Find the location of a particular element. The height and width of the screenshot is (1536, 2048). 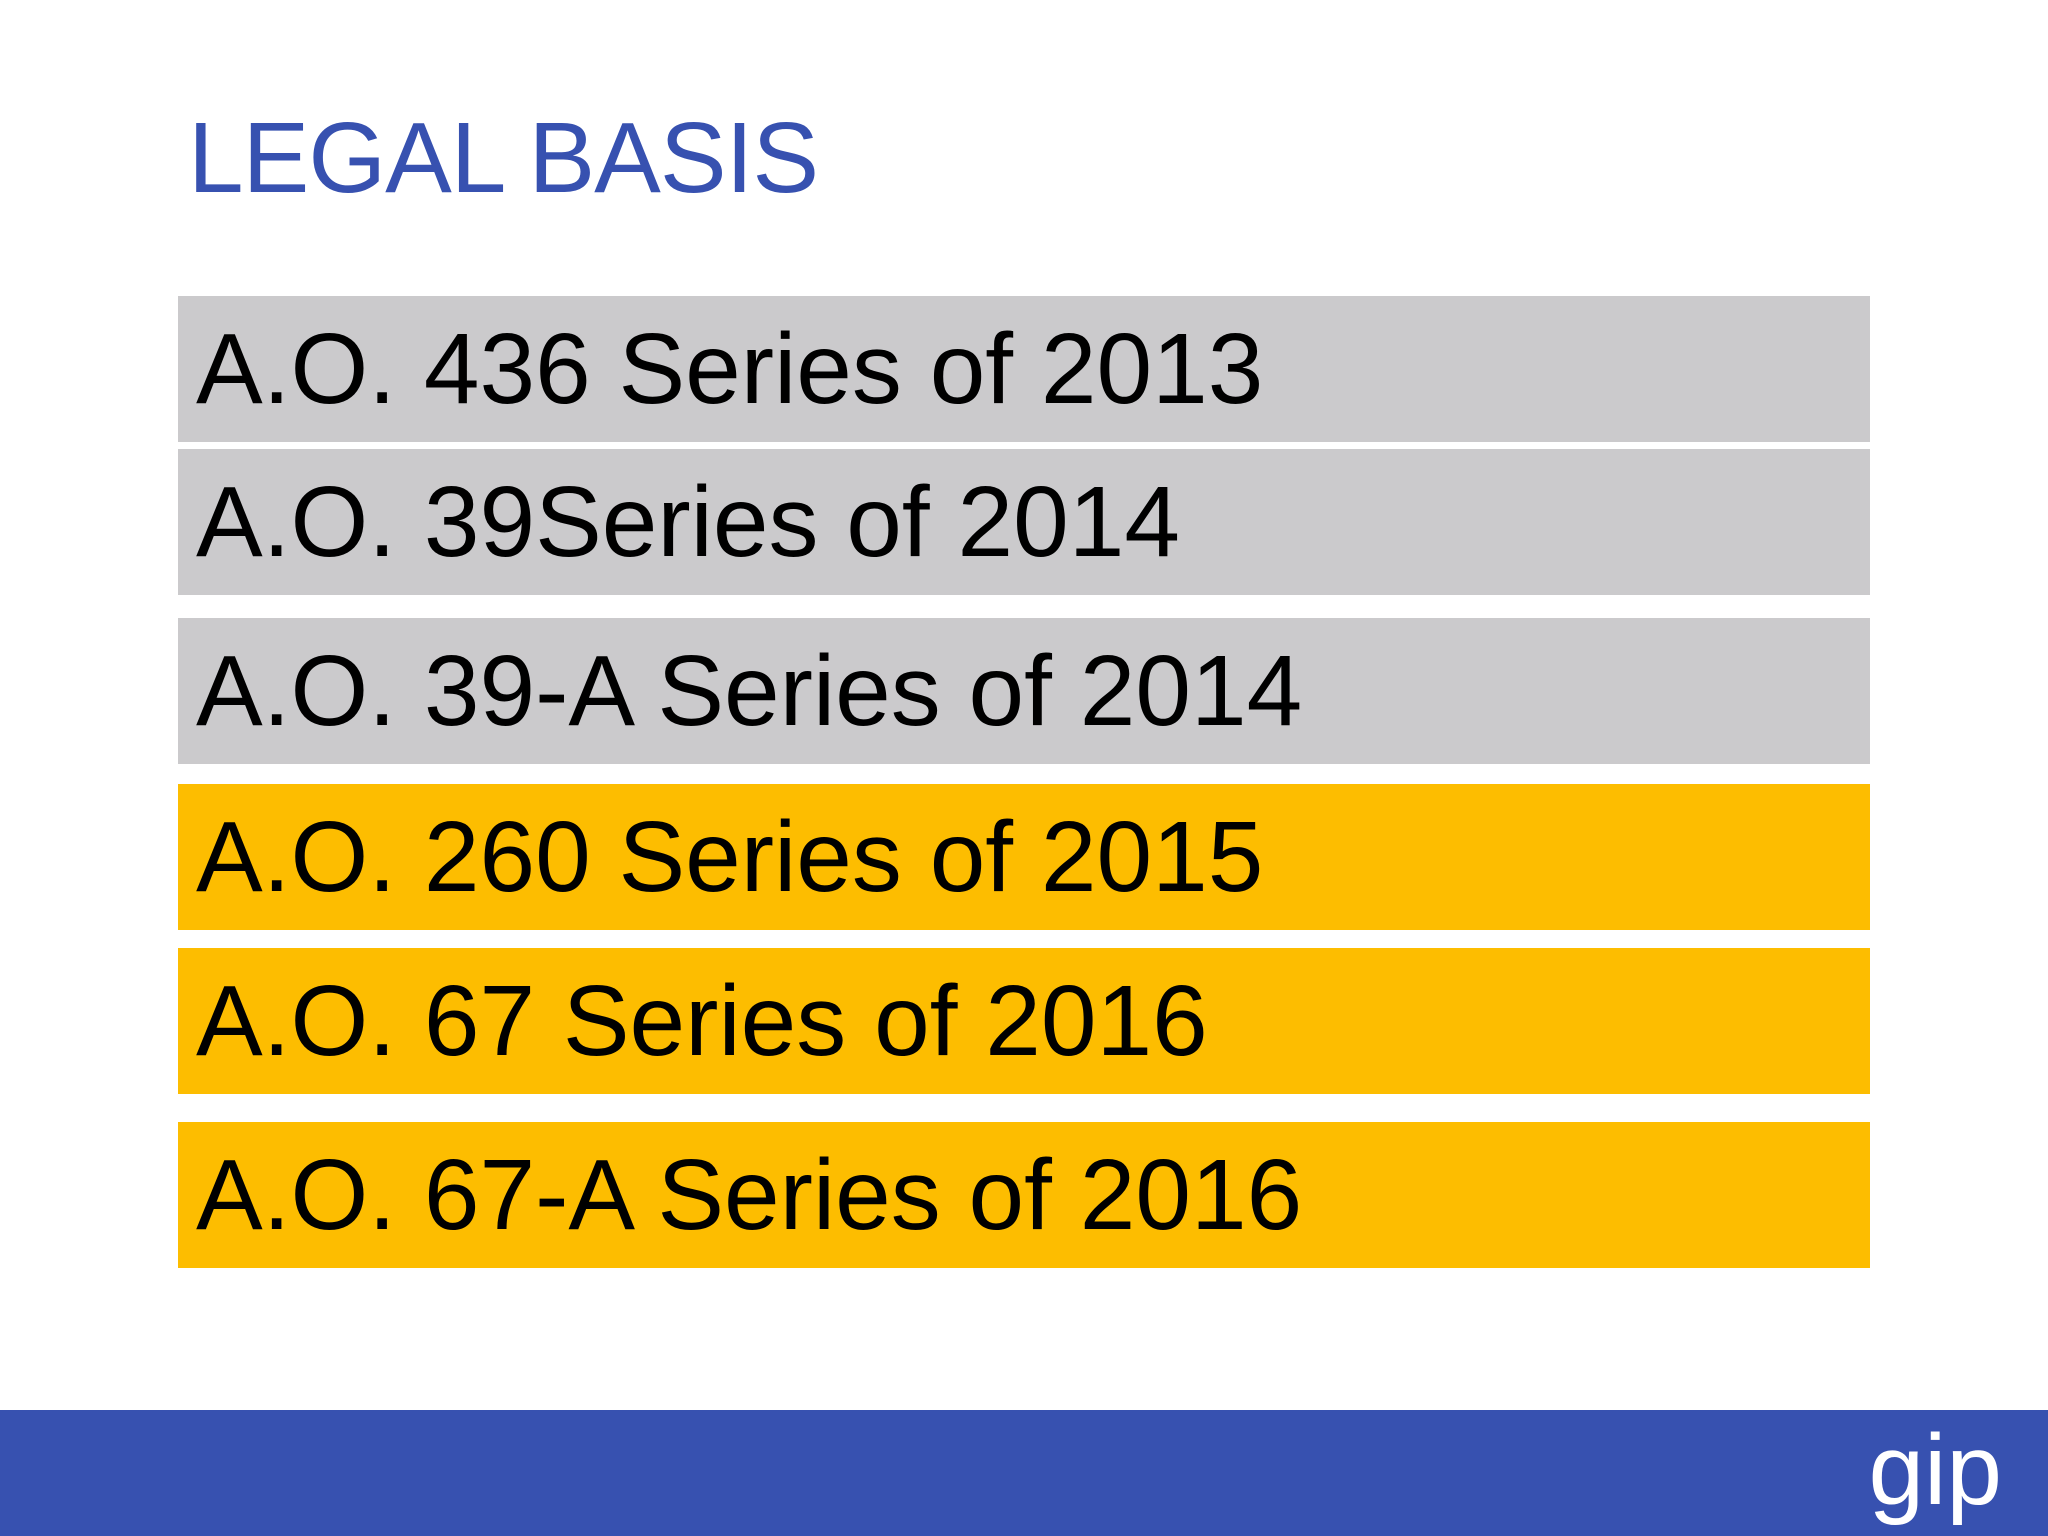

legal-basis-item: A.O. 67 Series of 2016 is located at coordinates (1024, 1021).